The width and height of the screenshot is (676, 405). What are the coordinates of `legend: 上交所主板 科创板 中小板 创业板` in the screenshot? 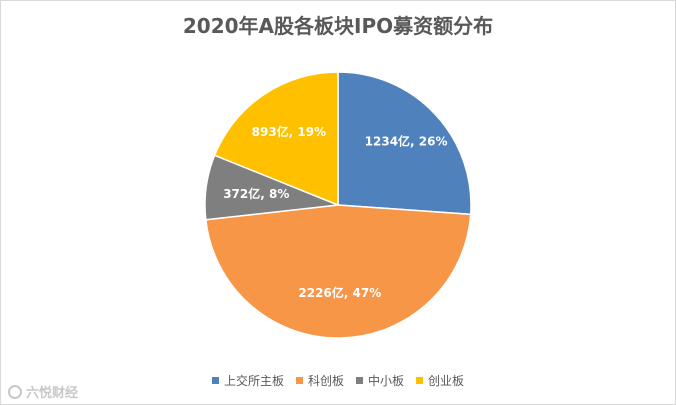 It's located at (338, 380).